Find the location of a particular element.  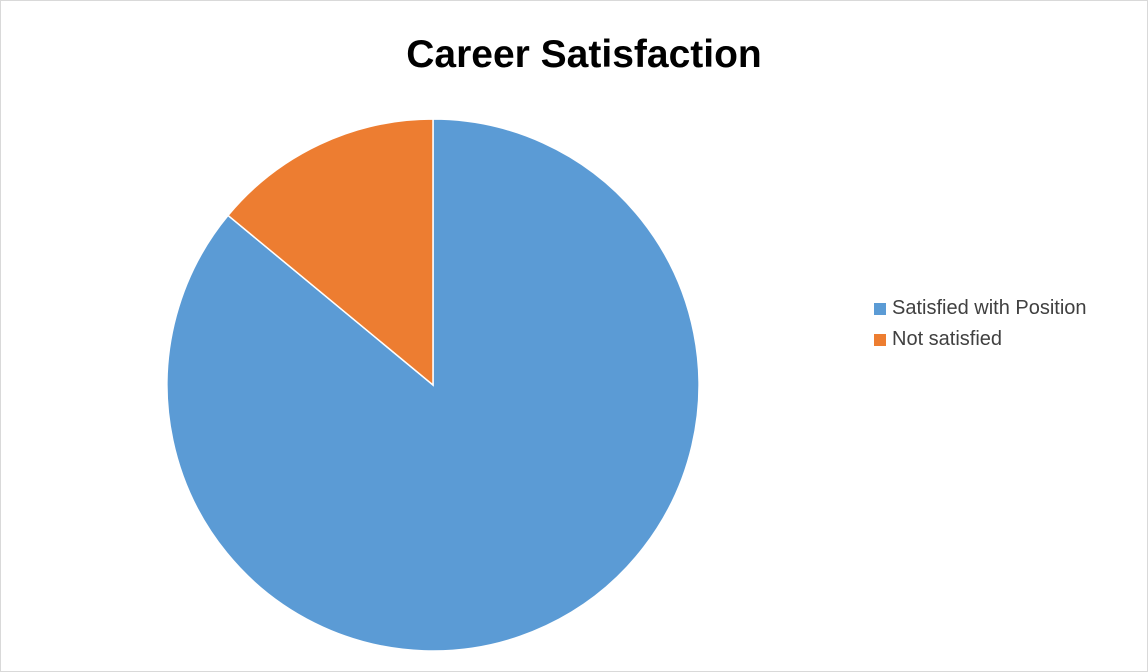

legend-swatch-not-satisfied is located at coordinates (880, 339).